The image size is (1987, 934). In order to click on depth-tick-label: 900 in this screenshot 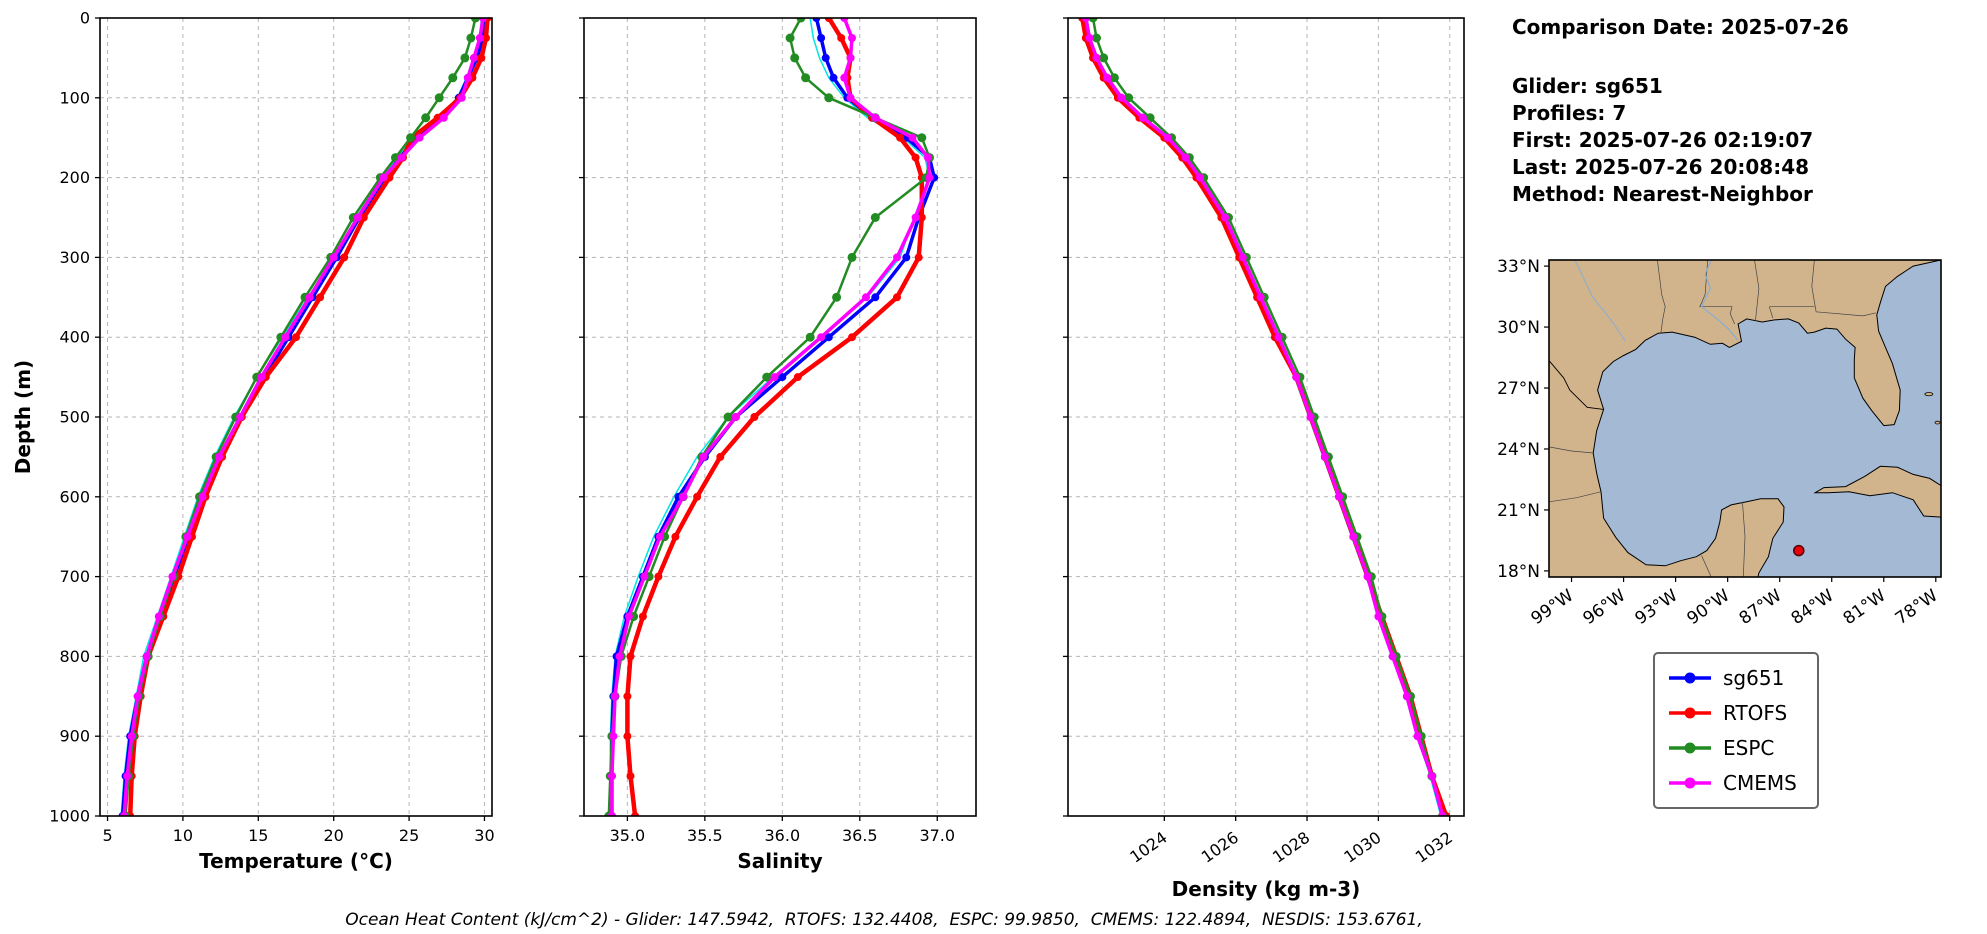, I will do `click(74, 736)`.